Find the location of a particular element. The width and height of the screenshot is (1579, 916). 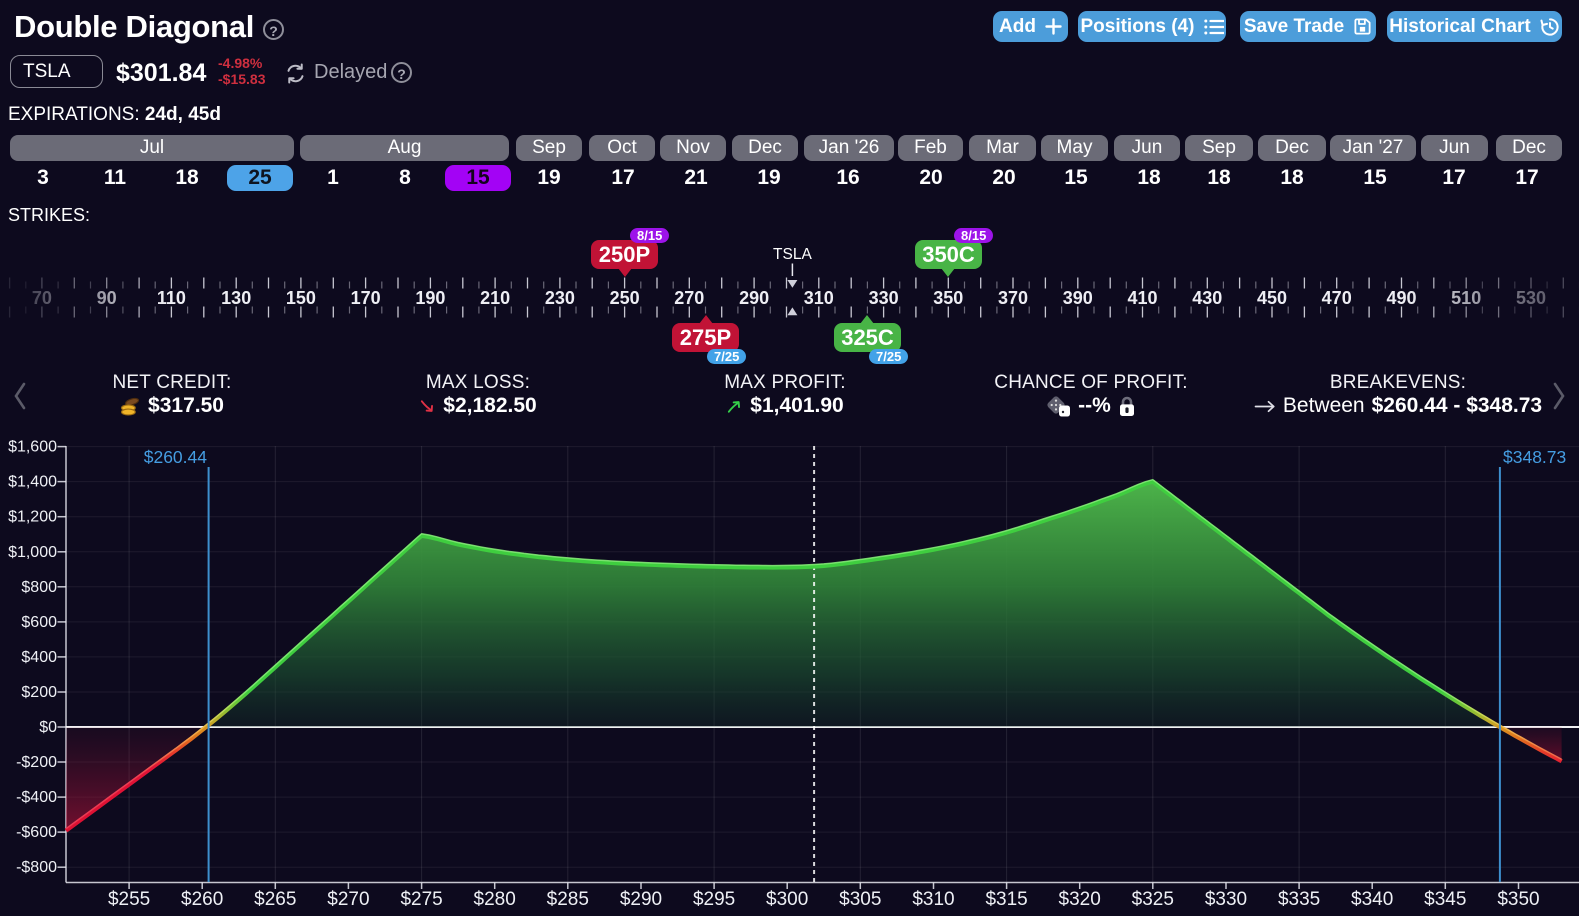

svg-text: $335 is located at coordinates (1299, 899).